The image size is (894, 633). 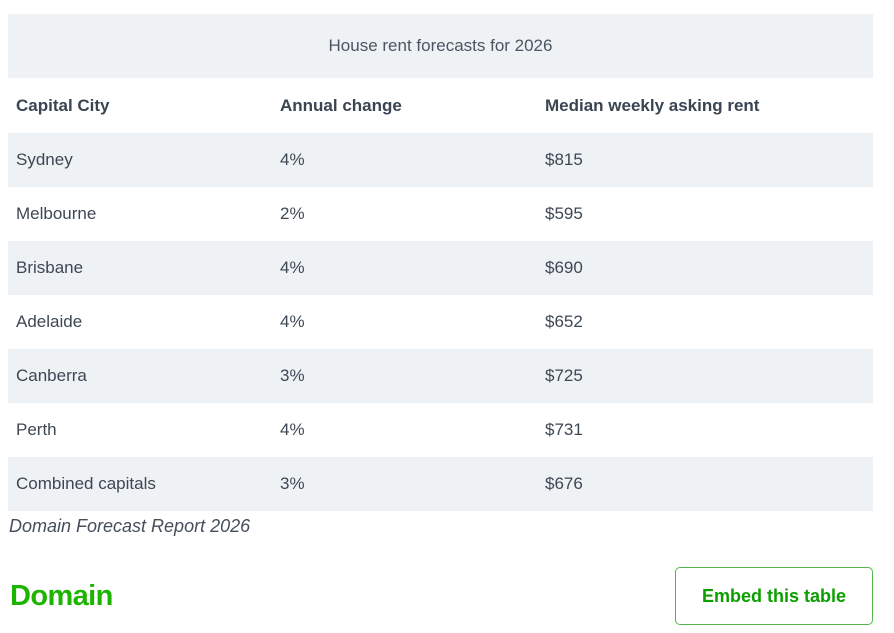 I want to click on footer: Domain Embed this table, so click(x=440, y=596).